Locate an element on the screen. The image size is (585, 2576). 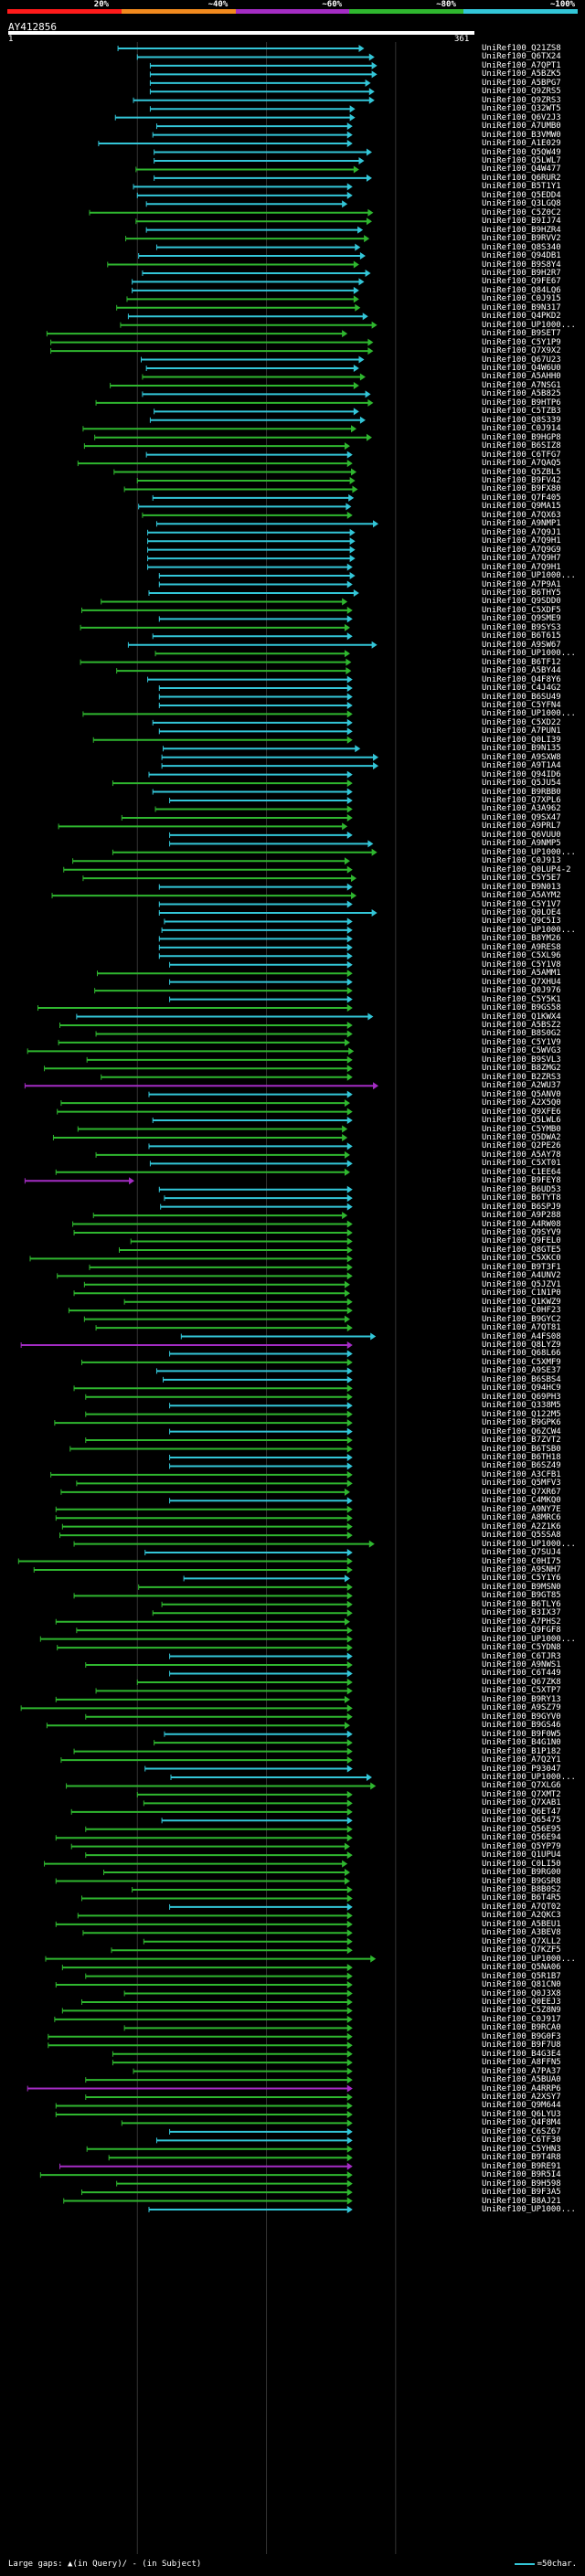
hit-label: UniRef100_B9SVL3 is located at coordinates (521, 1060).